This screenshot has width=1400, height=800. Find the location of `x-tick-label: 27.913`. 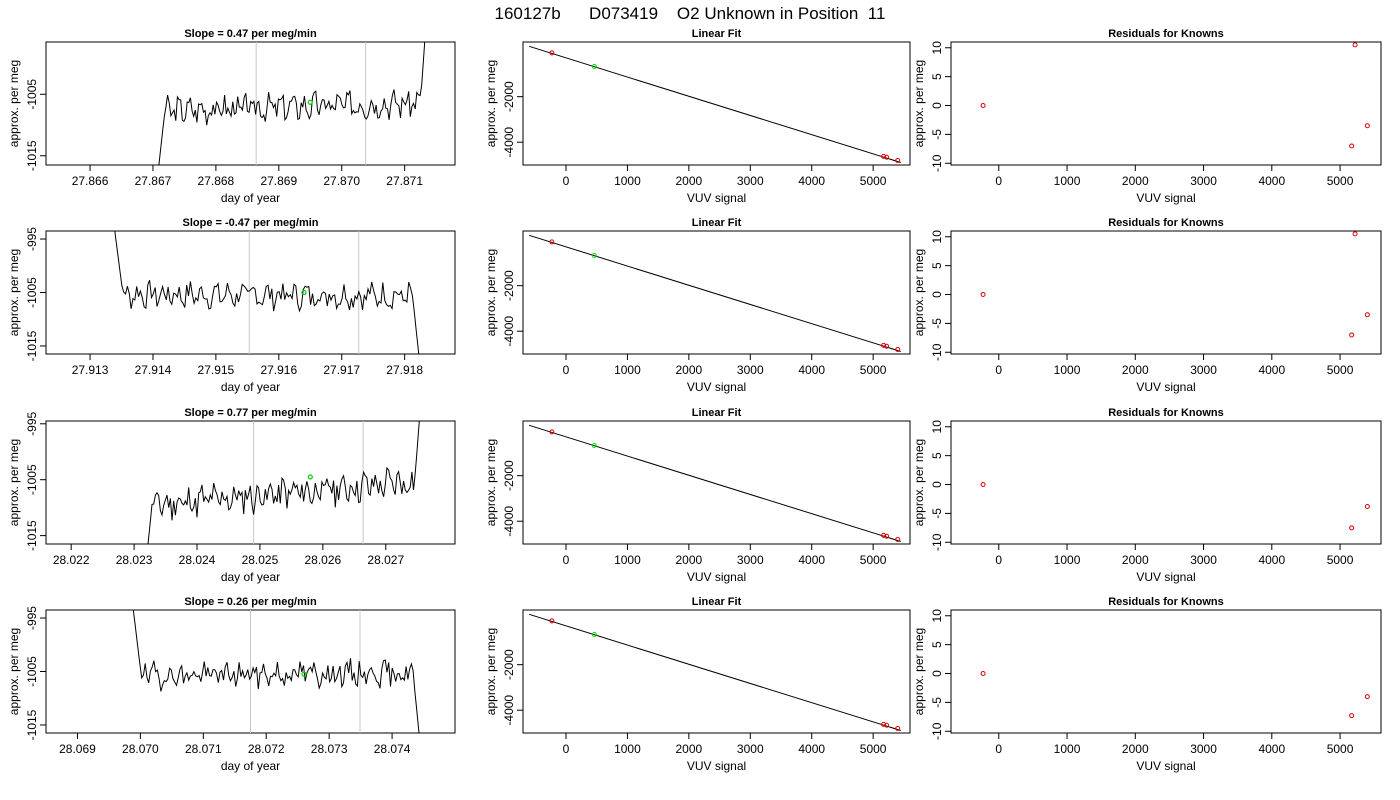

x-tick-label: 27.913 is located at coordinates (90, 370).